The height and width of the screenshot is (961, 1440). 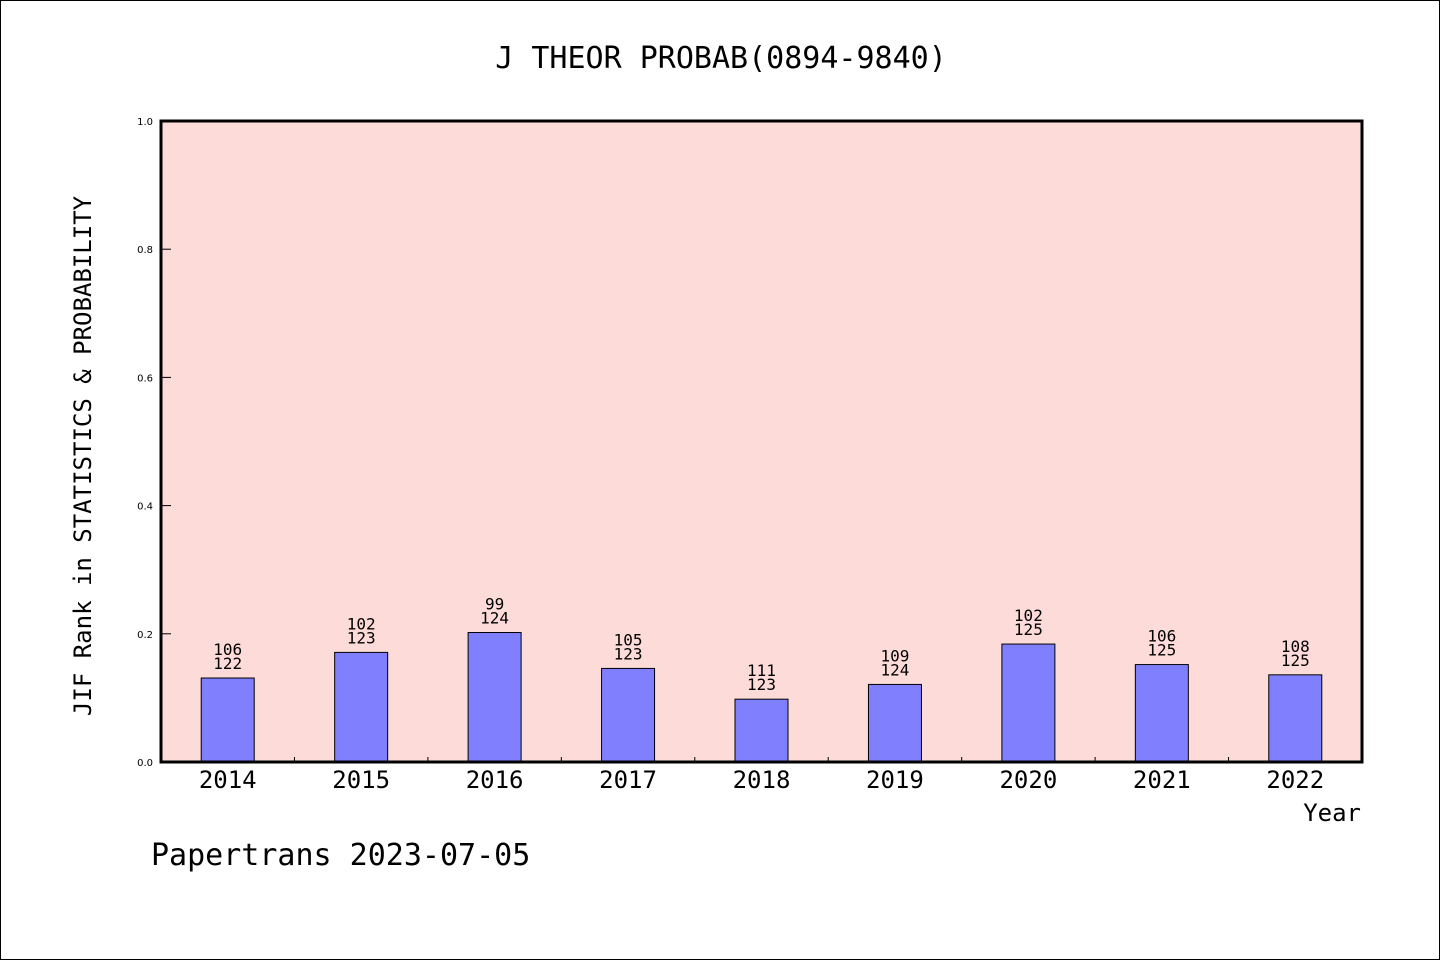 What do you see at coordinates (227, 663) in the screenshot?
I see `total-label: 122` at bounding box center [227, 663].